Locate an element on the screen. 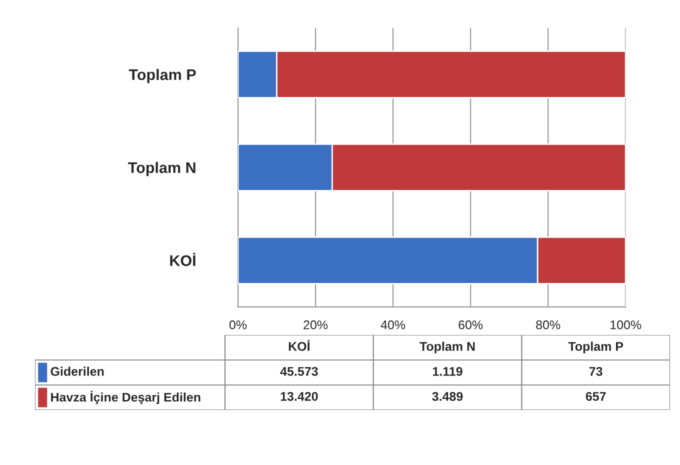 The image size is (680, 465). data-label: 45.573 is located at coordinates (299, 371).